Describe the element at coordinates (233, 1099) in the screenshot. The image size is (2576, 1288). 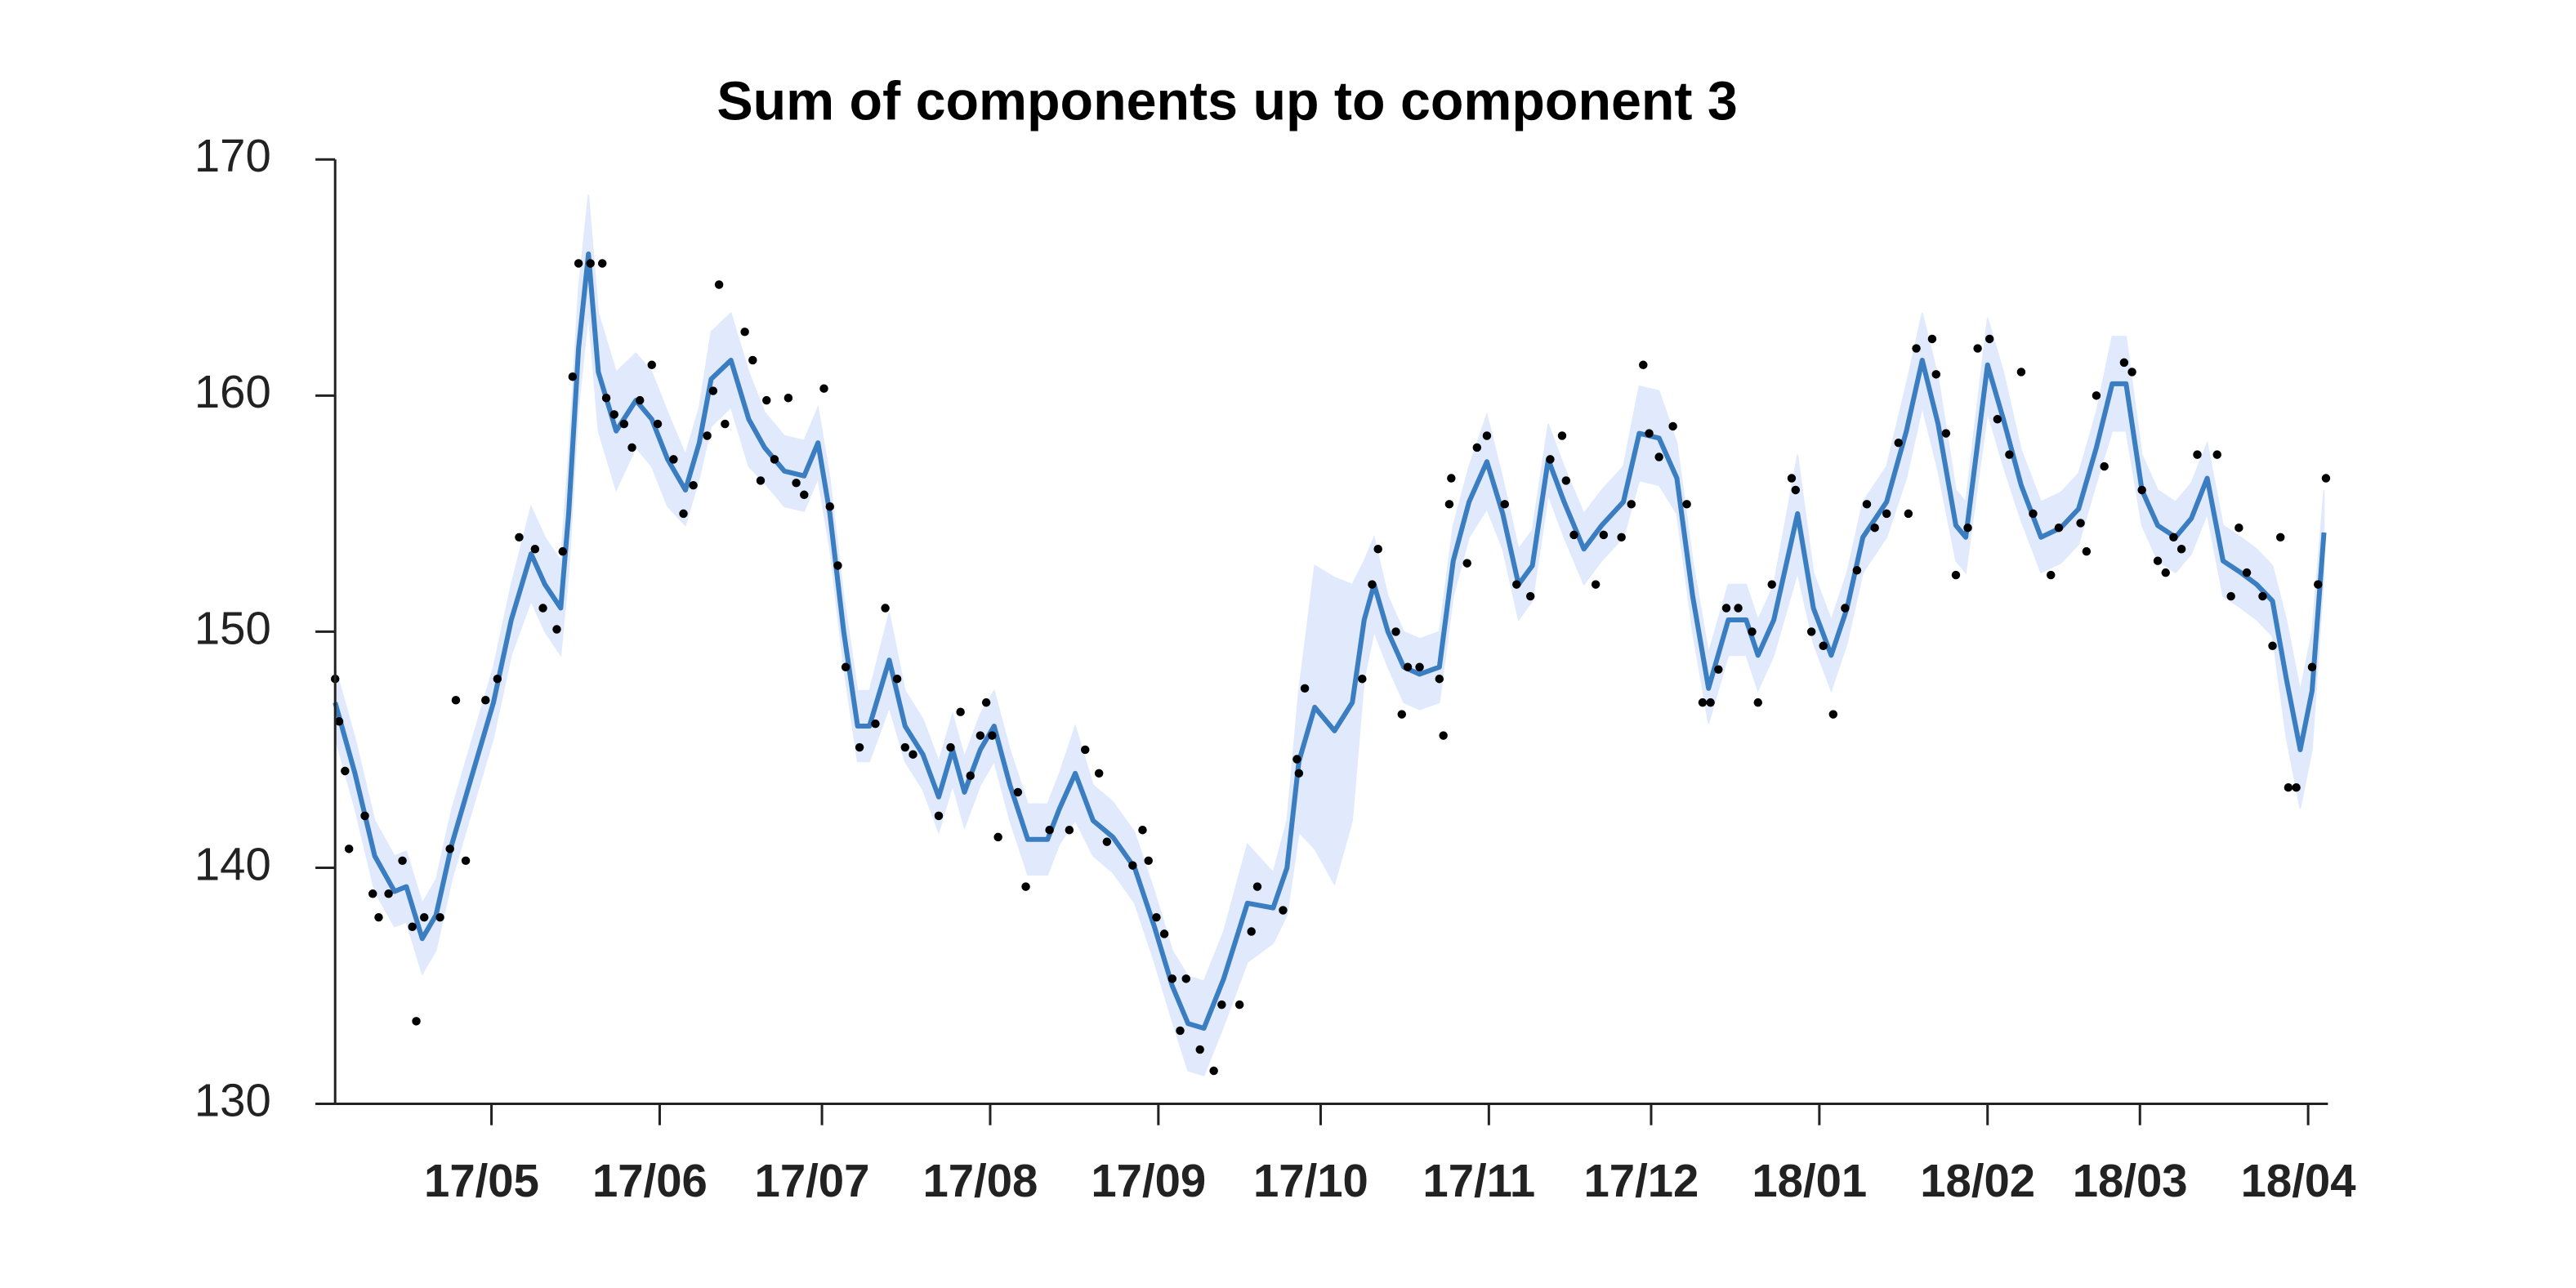
I see `y-tick-label: 130` at that location.